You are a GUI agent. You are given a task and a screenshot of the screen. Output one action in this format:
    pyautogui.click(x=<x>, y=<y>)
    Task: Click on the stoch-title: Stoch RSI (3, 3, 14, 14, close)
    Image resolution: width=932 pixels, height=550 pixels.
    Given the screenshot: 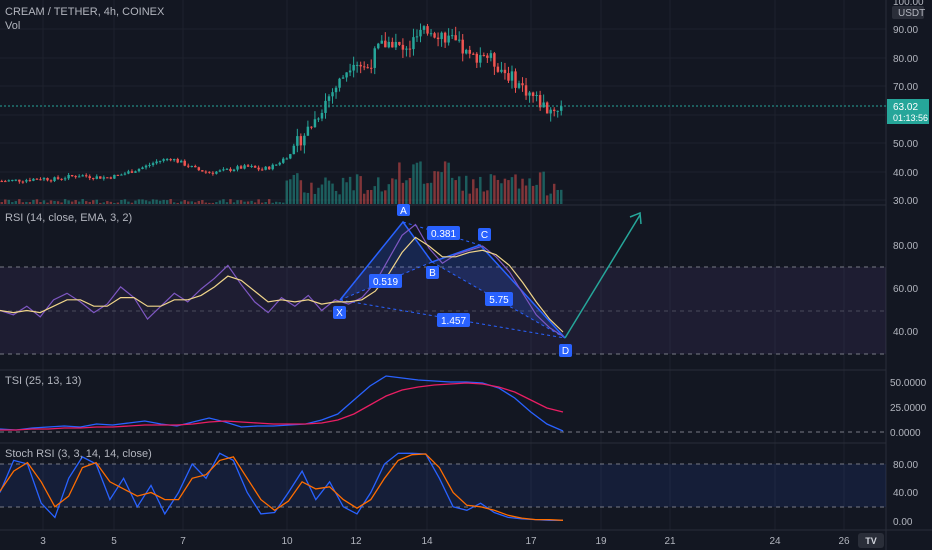 What is the action you would take?
    pyautogui.click(x=78, y=454)
    